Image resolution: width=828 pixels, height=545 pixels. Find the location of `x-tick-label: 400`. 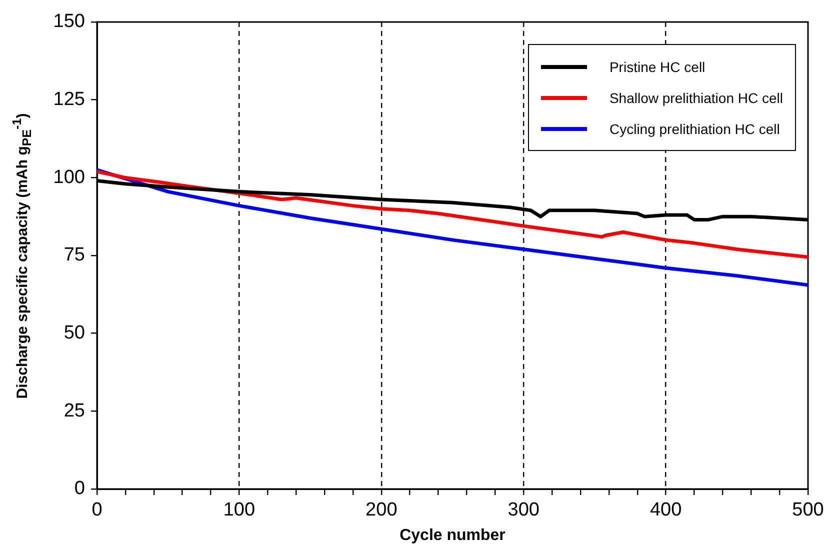

x-tick-label: 400 is located at coordinates (666, 510).